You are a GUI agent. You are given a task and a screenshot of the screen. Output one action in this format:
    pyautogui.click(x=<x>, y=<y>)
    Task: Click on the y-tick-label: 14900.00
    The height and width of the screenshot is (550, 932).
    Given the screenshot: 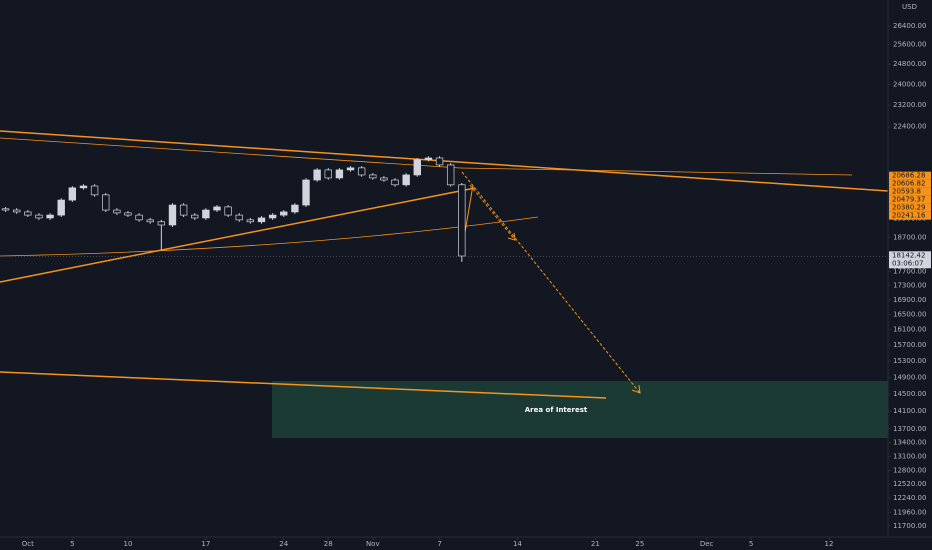 What is the action you would take?
    pyautogui.click(x=909, y=377)
    